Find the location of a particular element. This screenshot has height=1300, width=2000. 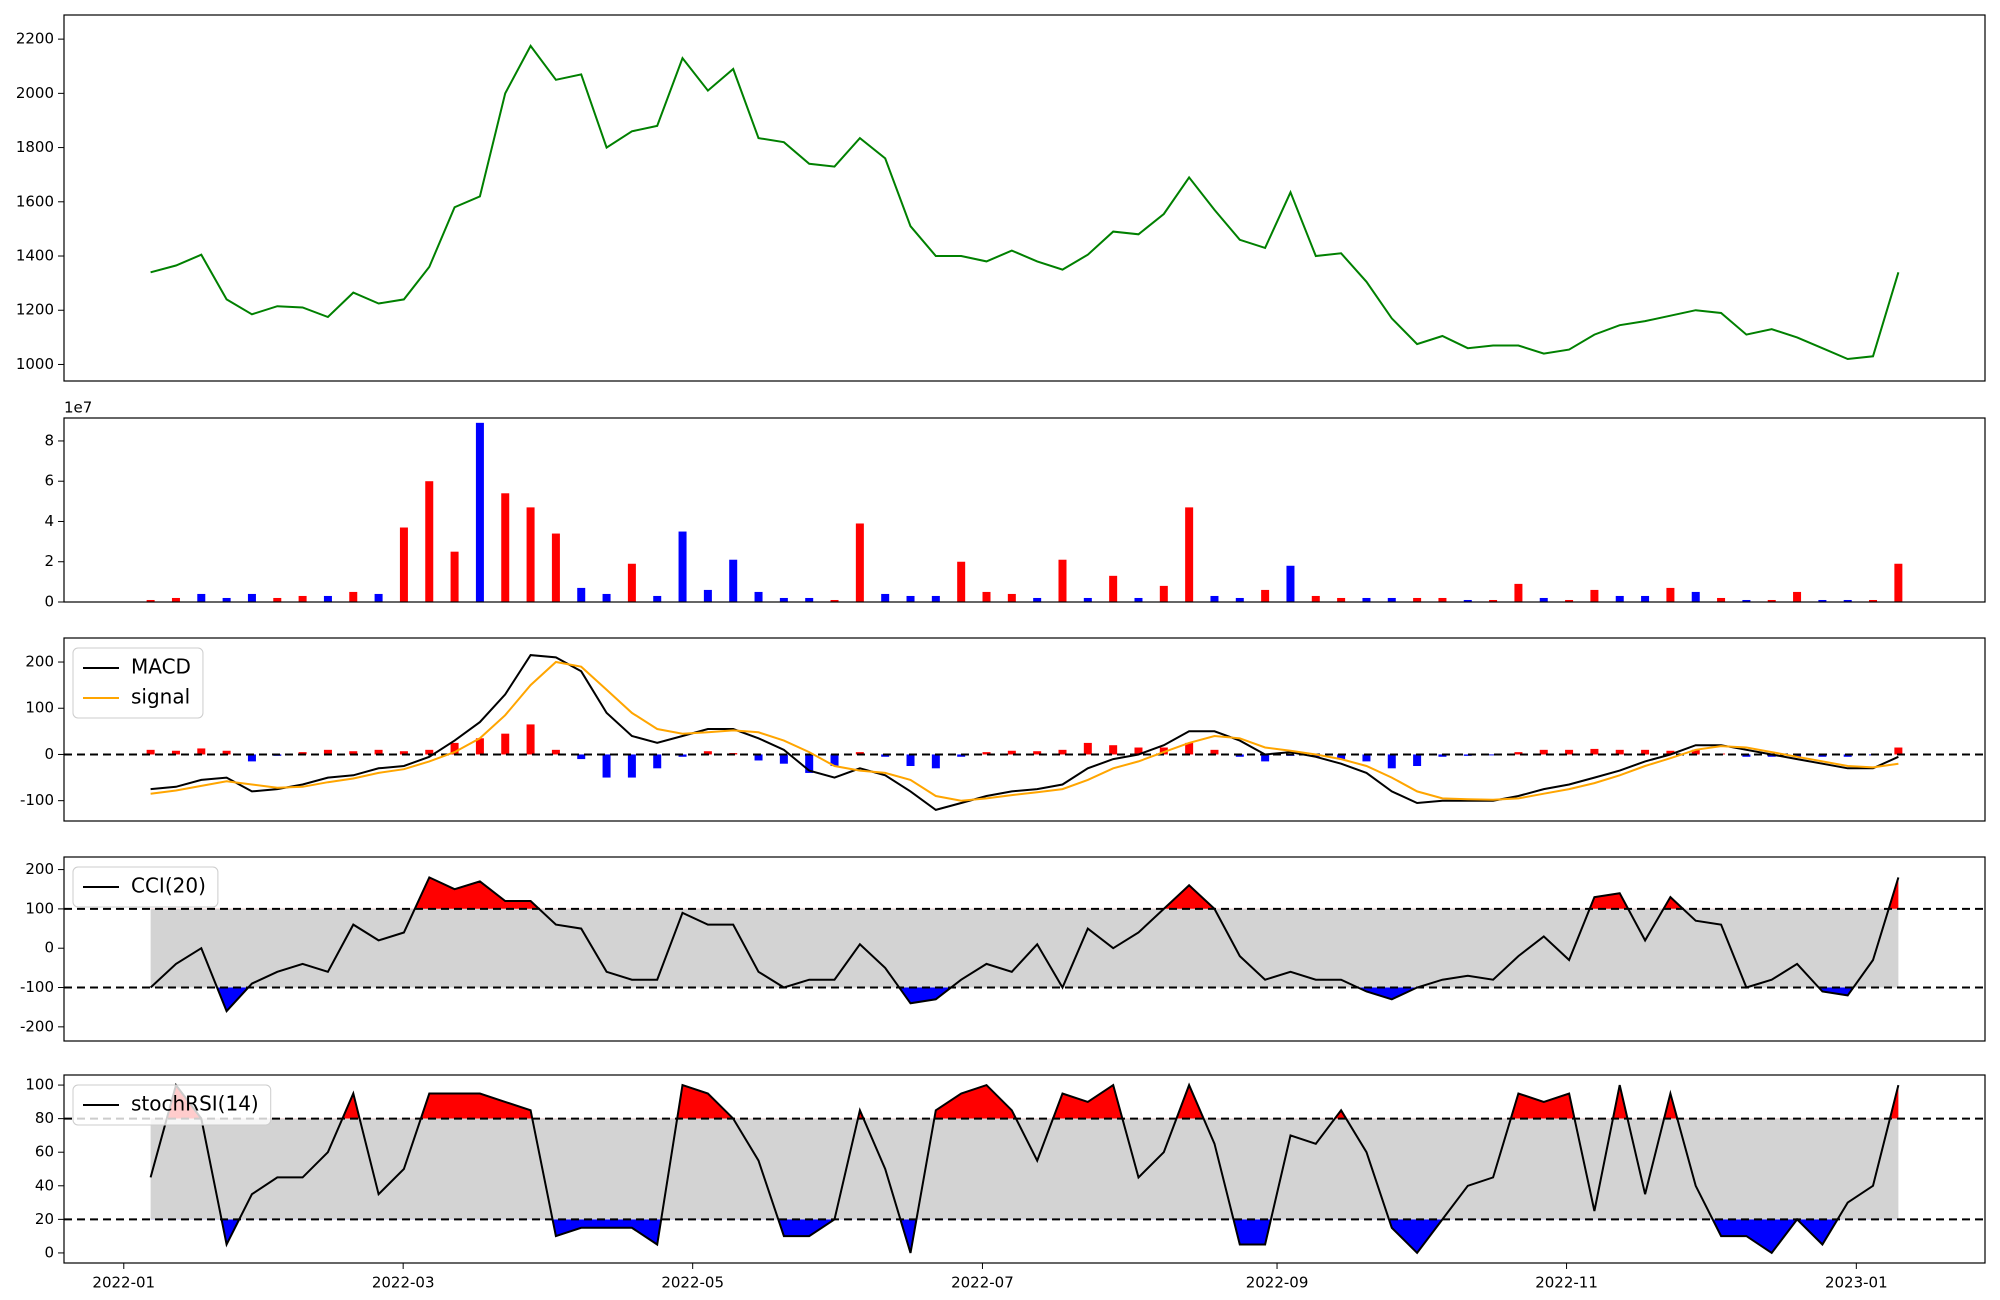

y-tick-label: 100 is located at coordinates (39, 908).